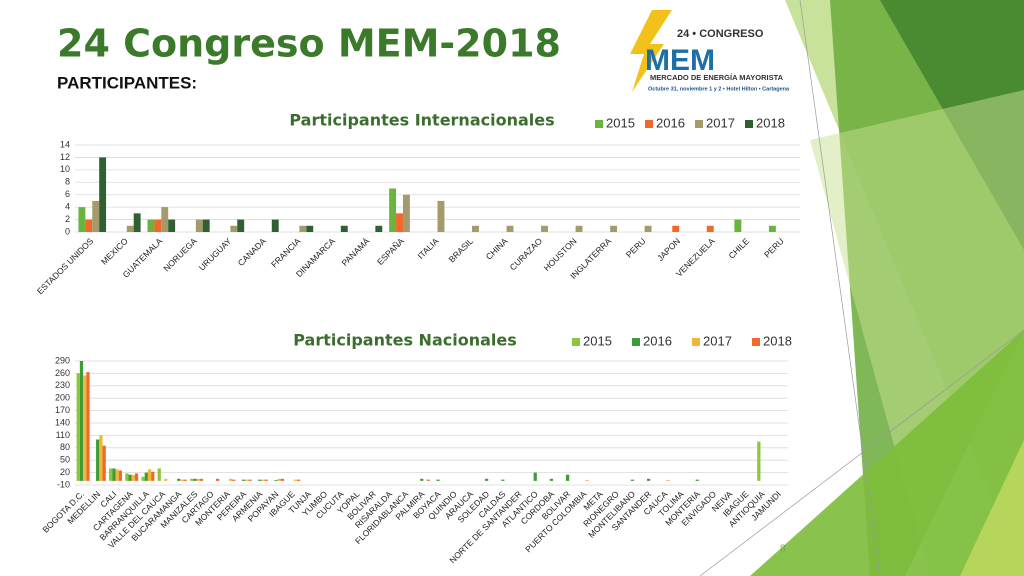 The height and width of the screenshot is (576, 1024). I want to click on logo-name: MEM, so click(680, 60).